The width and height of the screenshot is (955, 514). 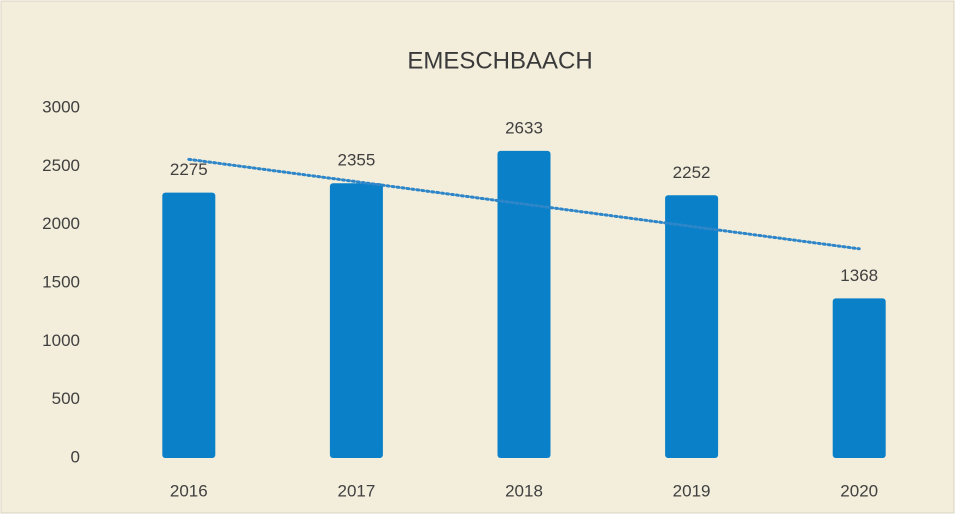 I want to click on data-label: 2355, so click(x=356, y=160).